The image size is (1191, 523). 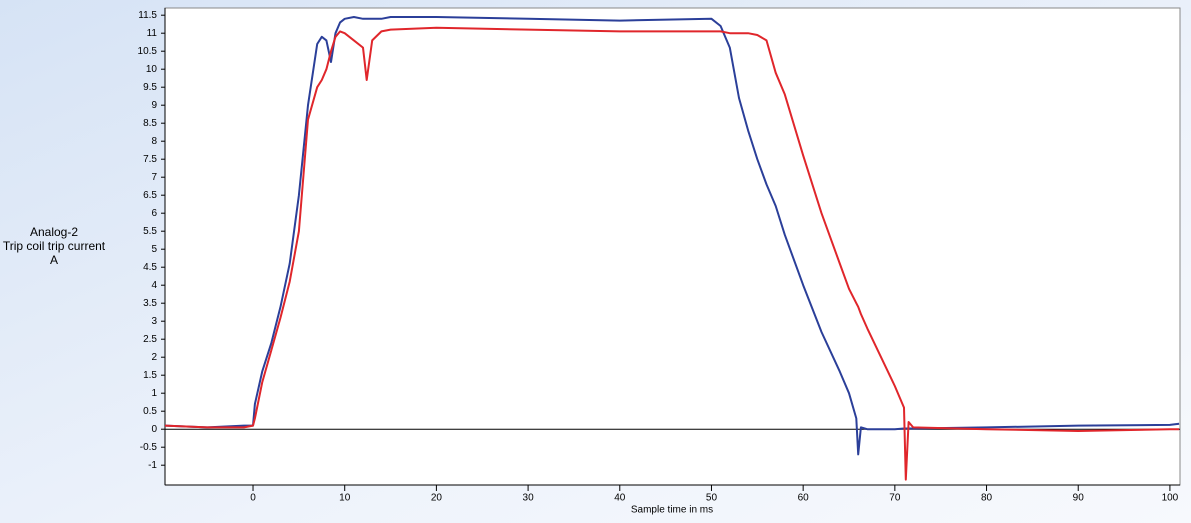 I want to click on x-tick-label: 70, so click(x=895, y=498).